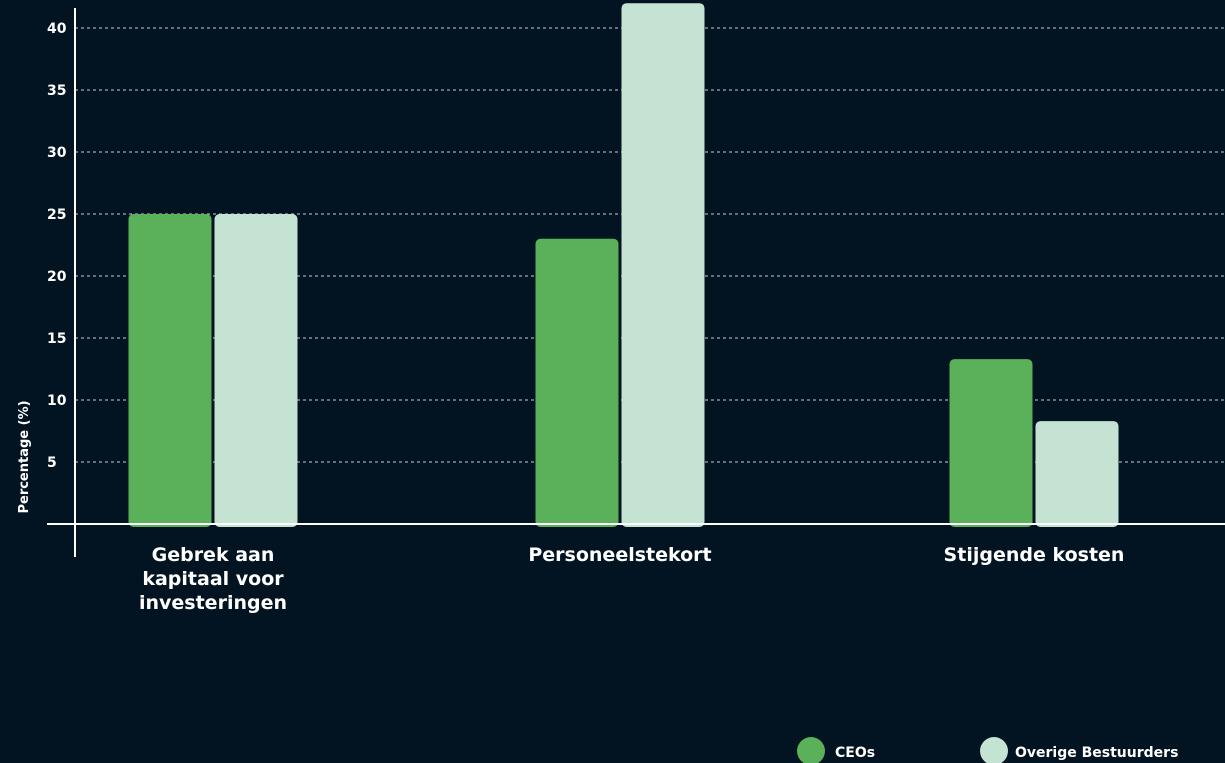  What do you see at coordinates (1096, 753) in the screenshot?
I see `legend-label: Overige Bestuurders` at bounding box center [1096, 753].